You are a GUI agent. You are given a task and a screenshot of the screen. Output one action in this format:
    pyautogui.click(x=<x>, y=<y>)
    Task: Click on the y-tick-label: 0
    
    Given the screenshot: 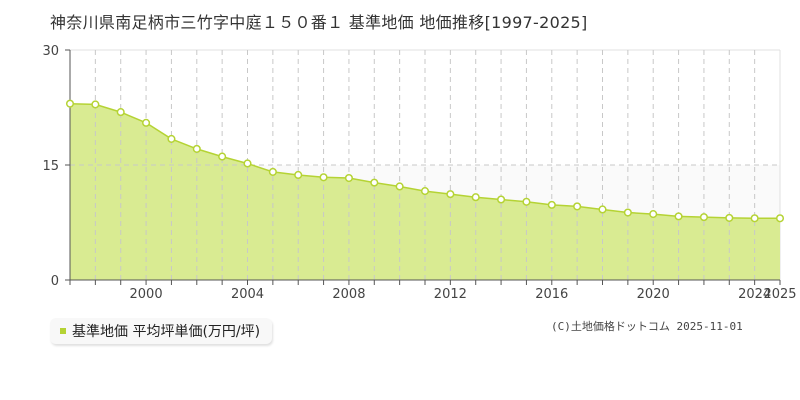 What is the action you would take?
    pyautogui.click(x=55, y=281)
    